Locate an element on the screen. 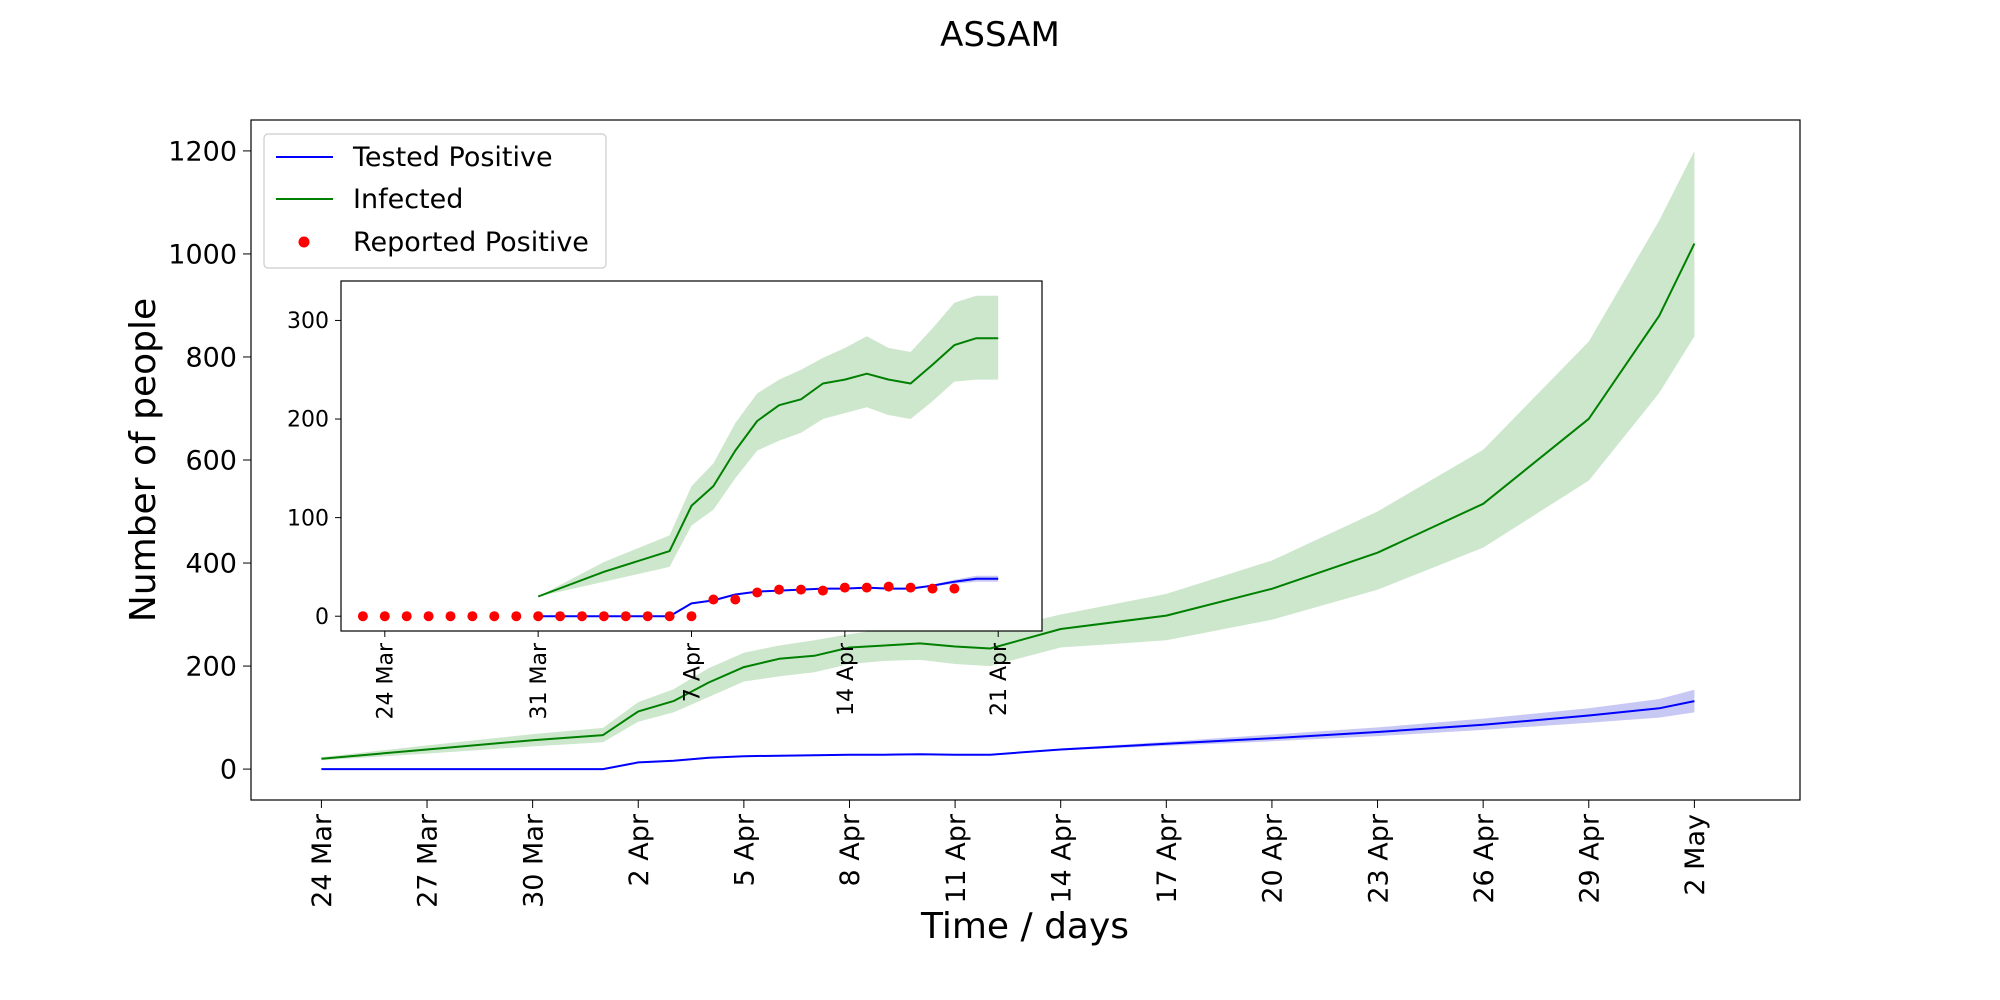 This screenshot has height=1000, width=2000. main-y-tick-label: 1000 is located at coordinates (202, 254).